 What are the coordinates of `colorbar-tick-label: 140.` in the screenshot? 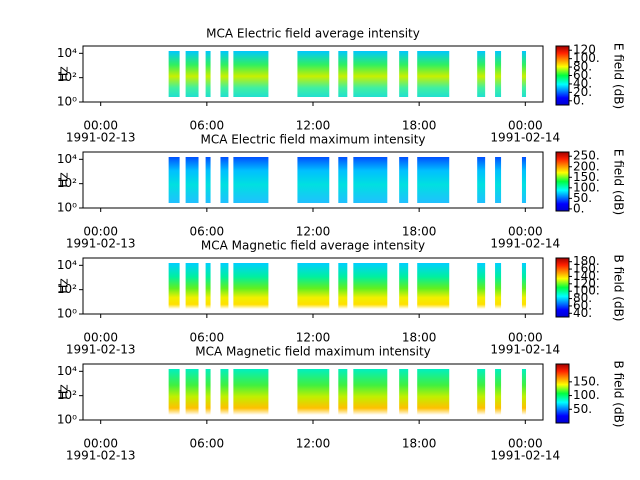 It's located at (586, 276).